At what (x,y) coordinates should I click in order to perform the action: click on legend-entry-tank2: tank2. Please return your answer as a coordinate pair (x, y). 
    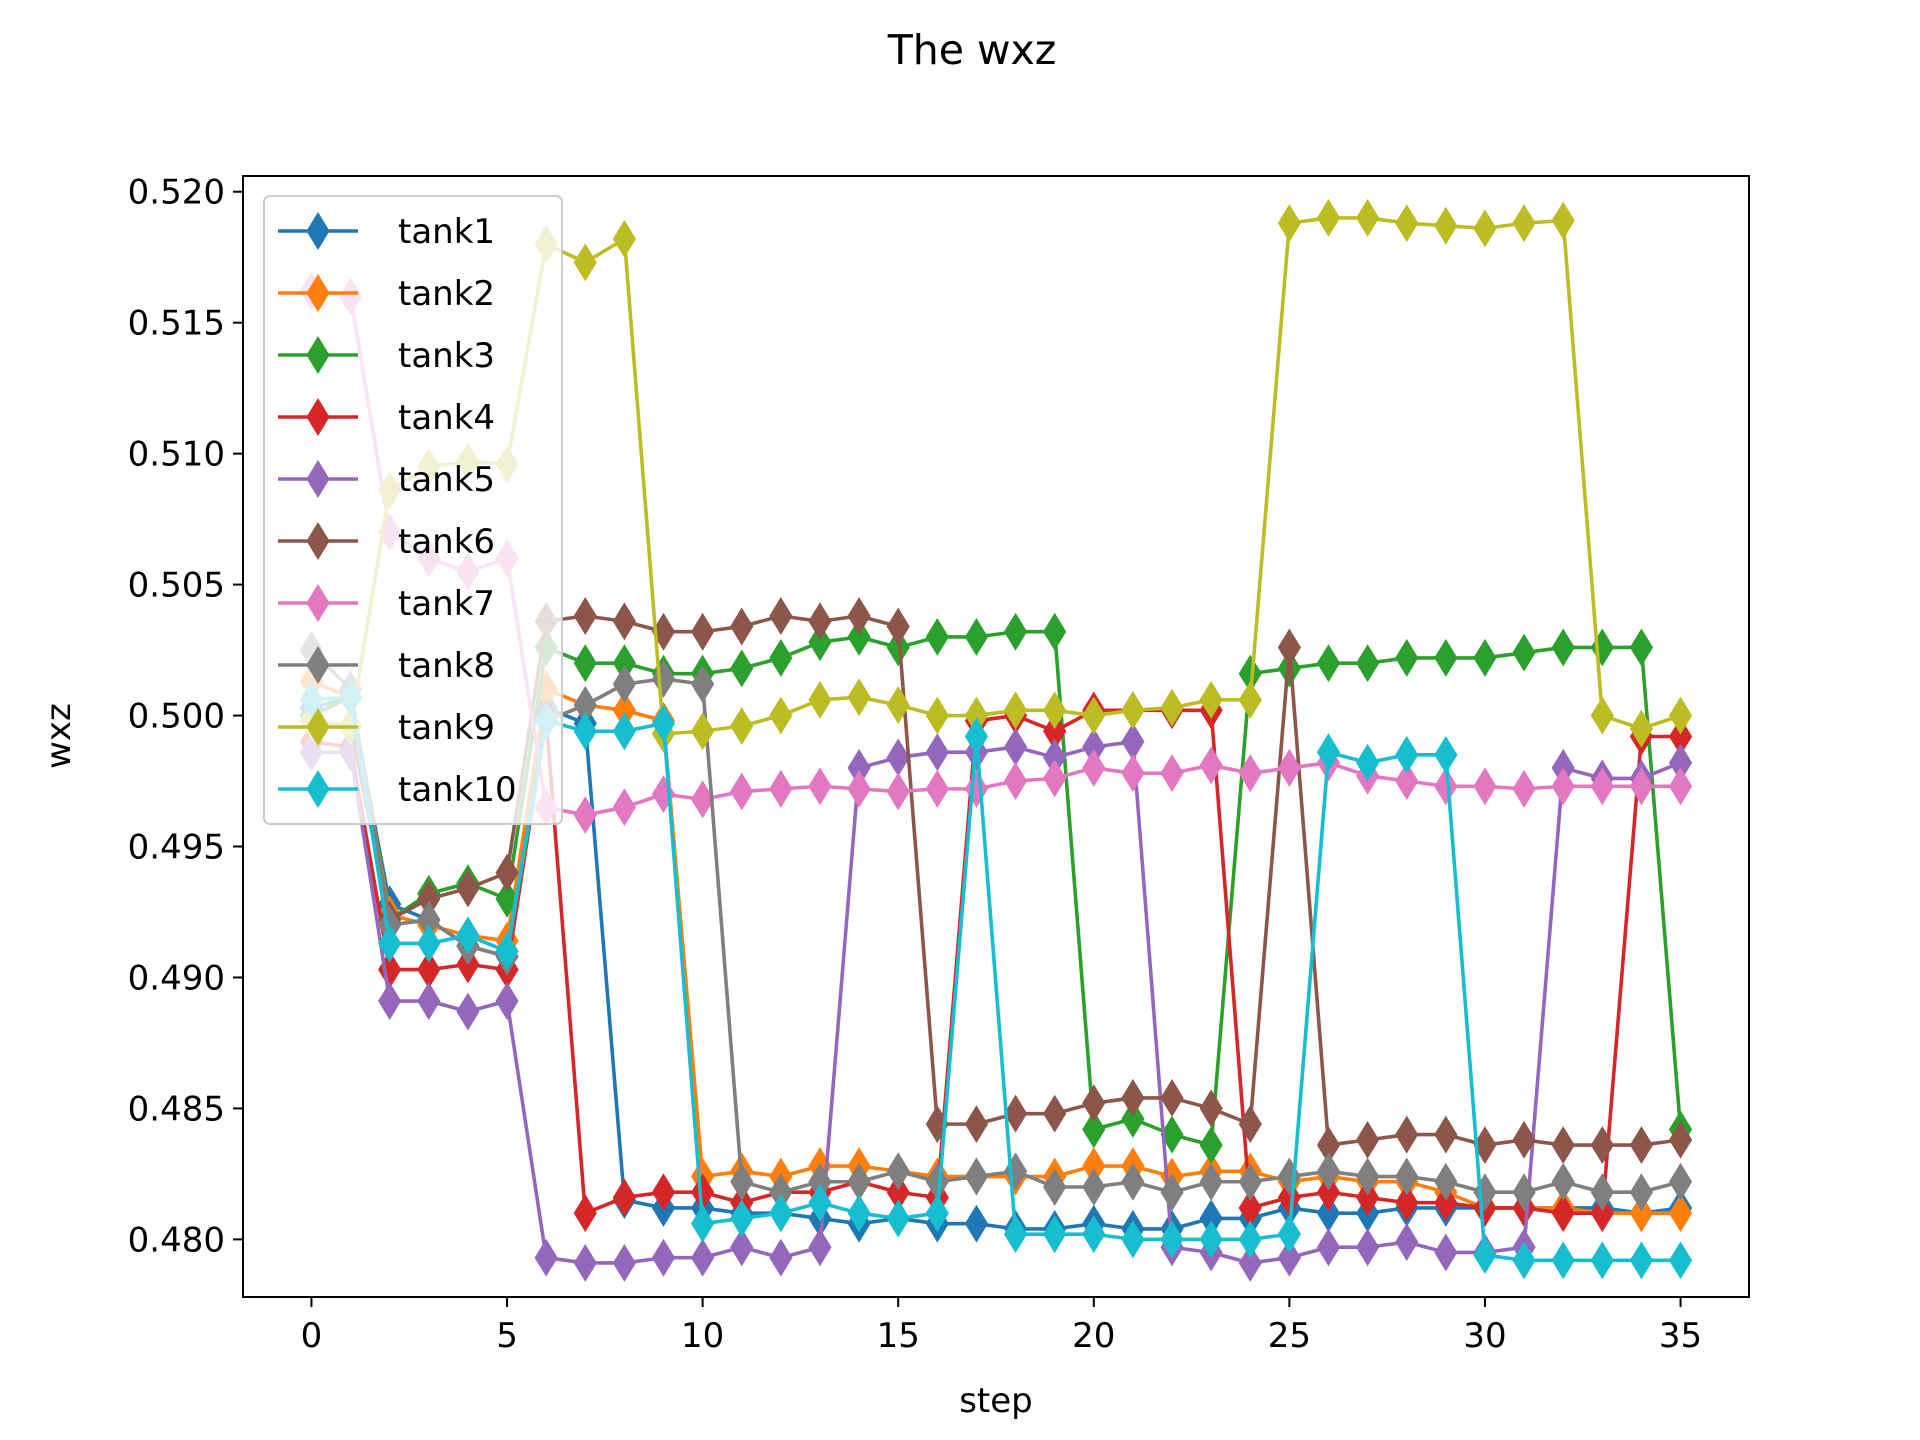
    Looking at the image, I should click on (386, 294).